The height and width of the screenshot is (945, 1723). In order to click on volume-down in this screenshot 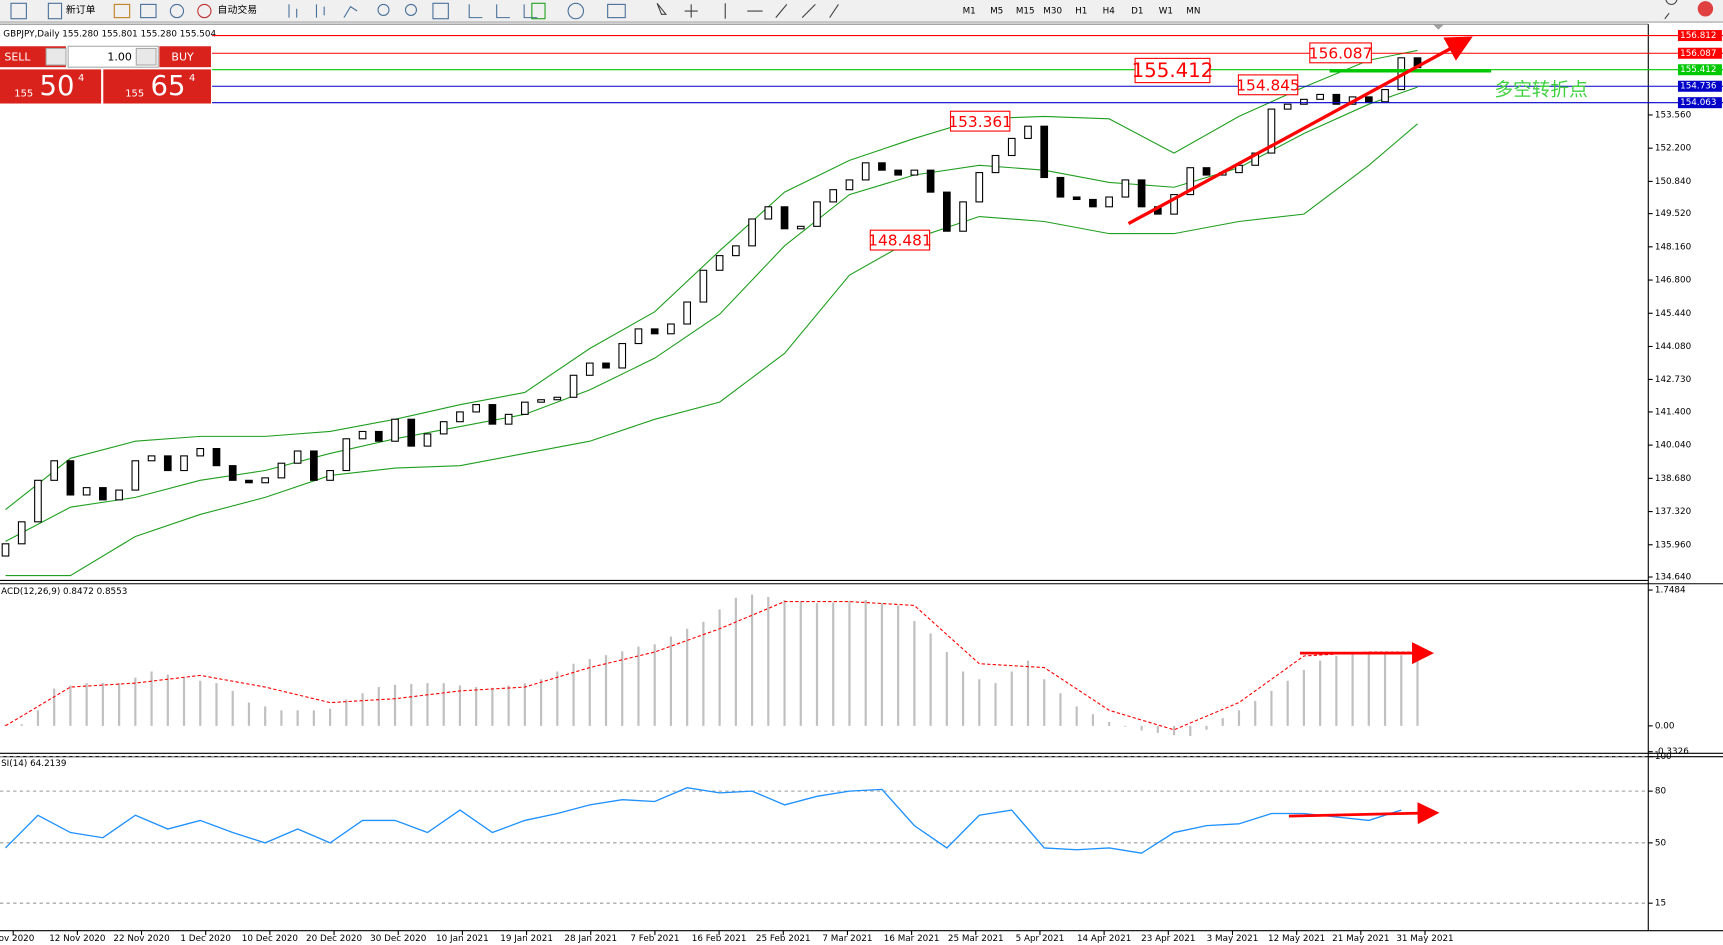, I will do `click(56, 56)`.